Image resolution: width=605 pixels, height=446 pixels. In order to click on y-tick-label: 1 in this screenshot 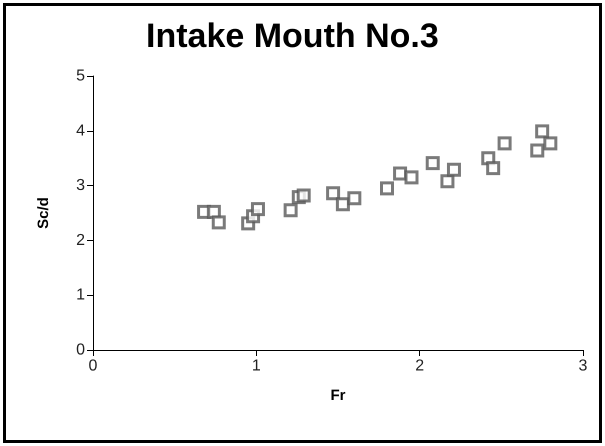, I will do `click(81, 295)`.